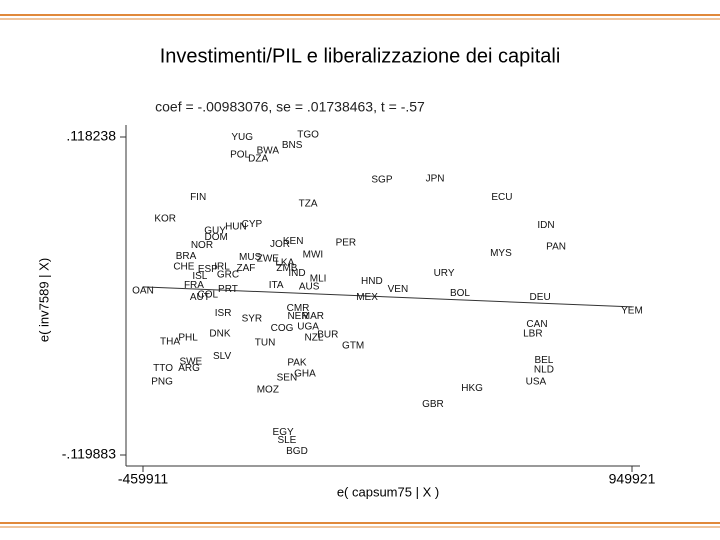 This screenshot has height=540, width=720. I want to click on point-label: BUR, so click(327, 335).